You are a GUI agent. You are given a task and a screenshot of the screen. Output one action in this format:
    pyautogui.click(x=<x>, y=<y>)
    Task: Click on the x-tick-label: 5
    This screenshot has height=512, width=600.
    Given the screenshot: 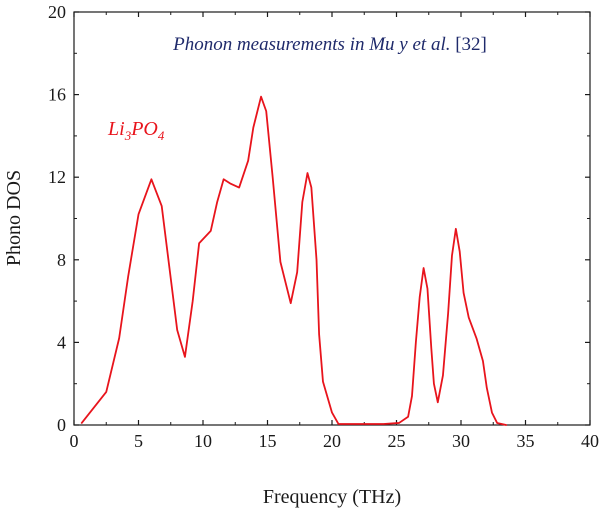 What is the action you would take?
    pyautogui.click(x=138, y=441)
    